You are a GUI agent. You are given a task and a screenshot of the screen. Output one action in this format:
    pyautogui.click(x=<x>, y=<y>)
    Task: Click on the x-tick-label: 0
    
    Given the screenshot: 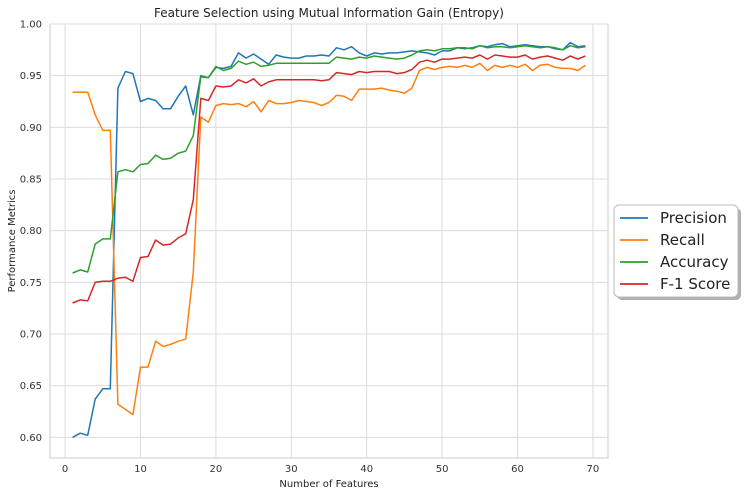 What is the action you would take?
    pyautogui.click(x=65, y=469)
    